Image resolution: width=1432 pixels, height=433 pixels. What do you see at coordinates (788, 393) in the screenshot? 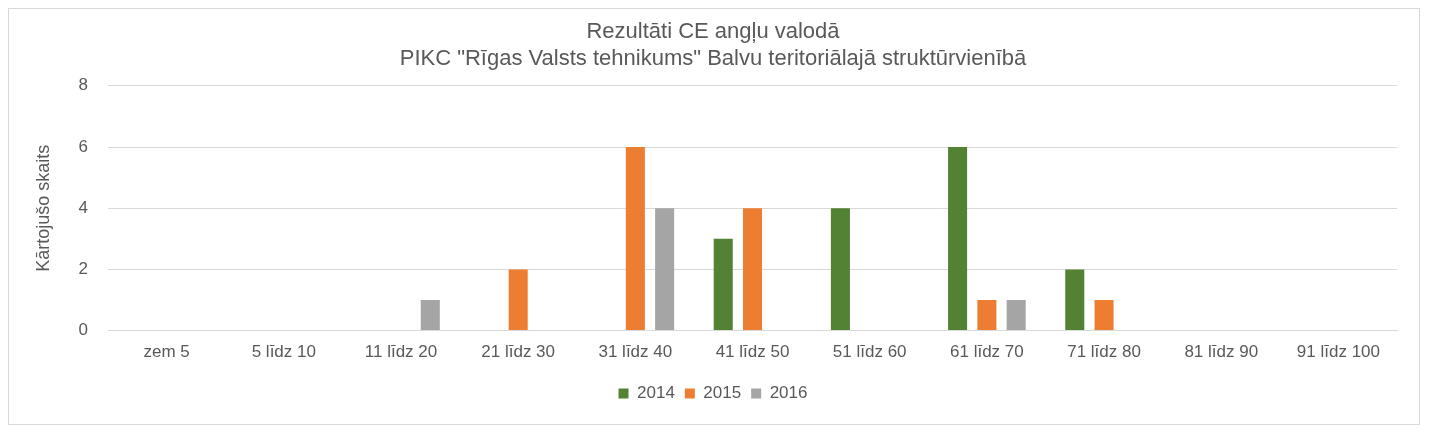
I see `legend-label: 2016` at bounding box center [788, 393].